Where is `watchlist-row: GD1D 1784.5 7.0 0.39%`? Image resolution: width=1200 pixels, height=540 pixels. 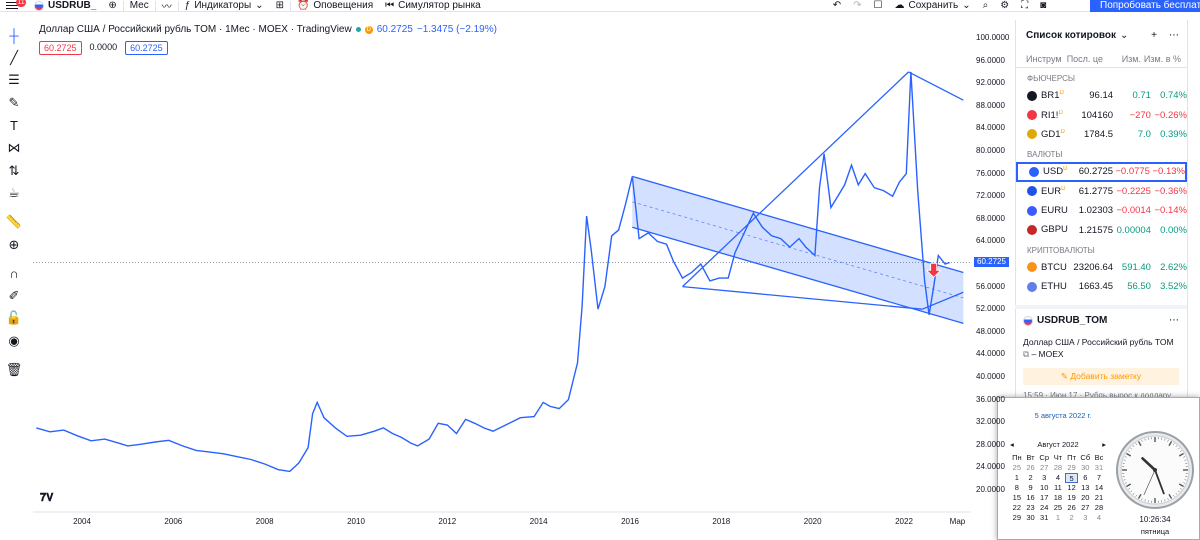 watchlist-row: GD1D 1784.5 7.0 0.39% is located at coordinates (1101, 134).